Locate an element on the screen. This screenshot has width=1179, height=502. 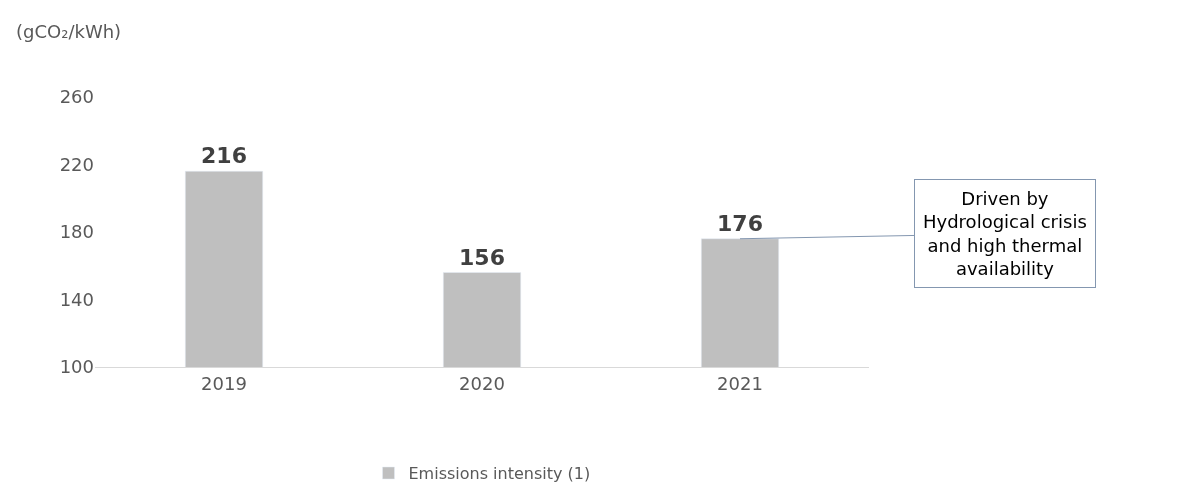
y-tick-label: 140 is located at coordinates (76, 299).